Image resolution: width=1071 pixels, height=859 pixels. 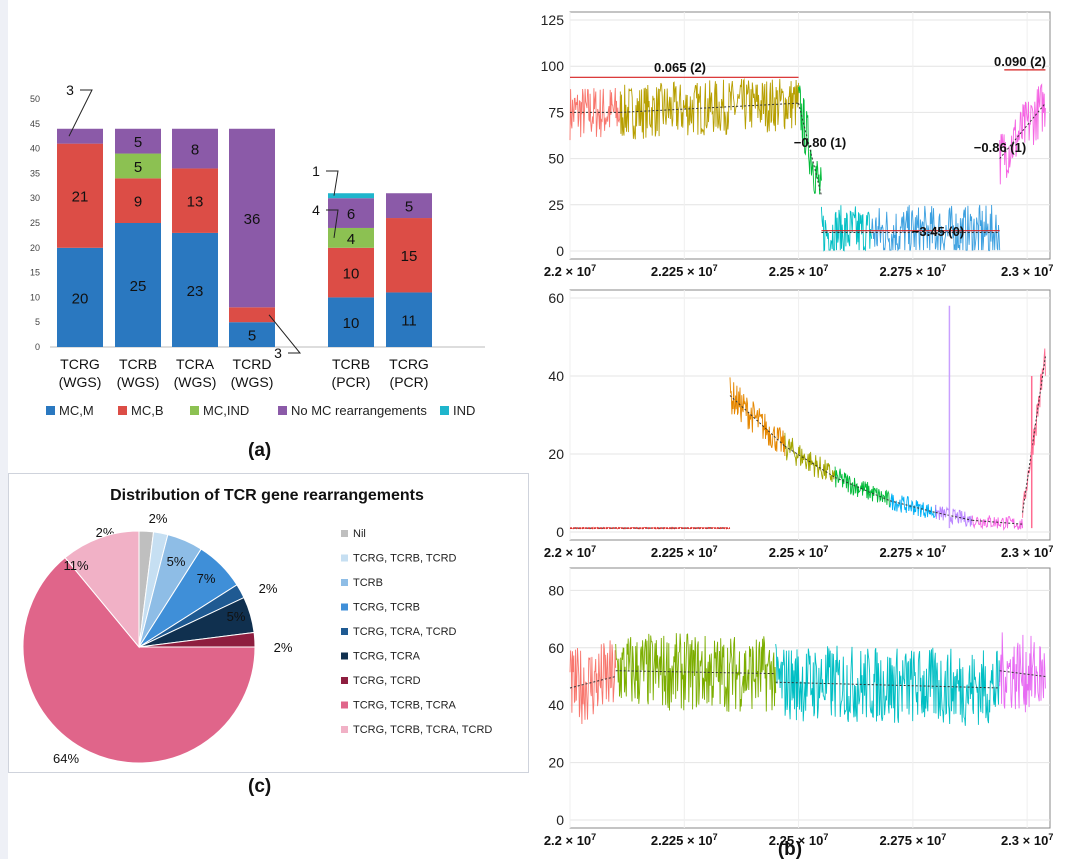 I want to click on legend-label: MC,B, so click(x=147, y=410).